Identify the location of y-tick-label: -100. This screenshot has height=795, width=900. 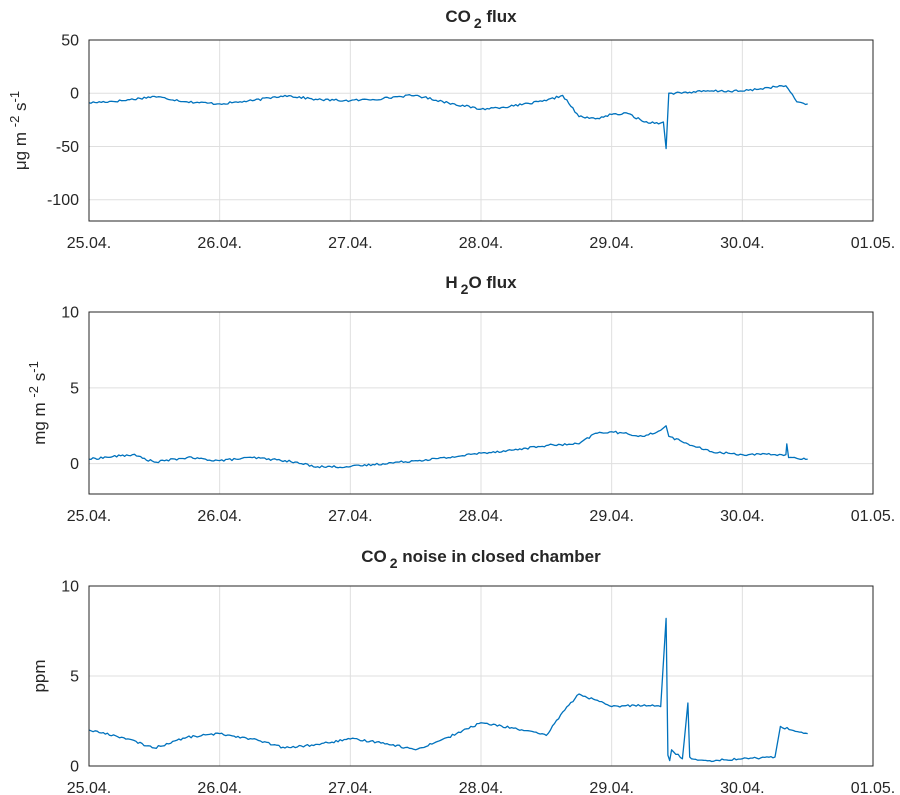
(63, 200).